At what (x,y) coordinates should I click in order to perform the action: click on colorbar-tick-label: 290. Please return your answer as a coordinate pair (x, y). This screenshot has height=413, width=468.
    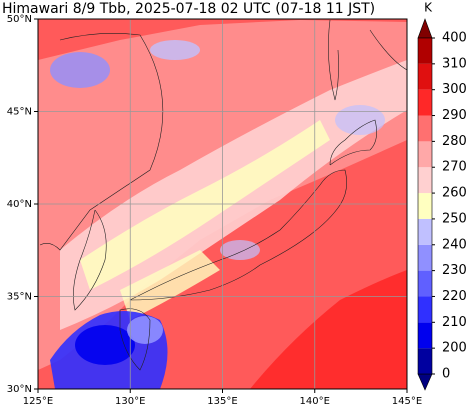
    Looking at the image, I should click on (454, 115).